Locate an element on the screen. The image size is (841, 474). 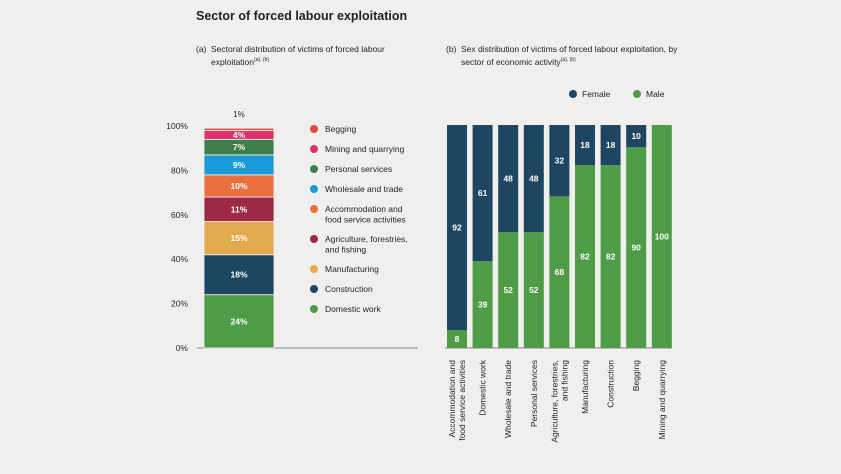
panel-b-letter: (b) is located at coordinates (451, 49).